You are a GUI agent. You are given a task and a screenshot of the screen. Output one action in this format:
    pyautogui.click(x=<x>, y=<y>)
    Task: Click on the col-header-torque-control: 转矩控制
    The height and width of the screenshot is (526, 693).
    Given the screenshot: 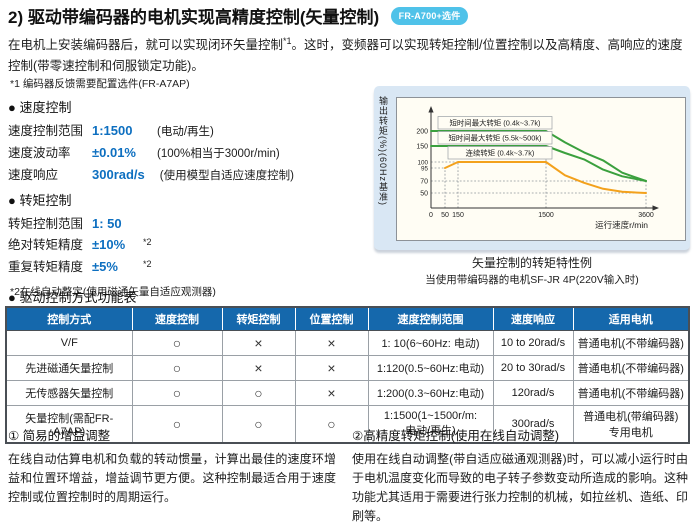 What is the action you would take?
    pyautogui.click(x=259, y=319)
    